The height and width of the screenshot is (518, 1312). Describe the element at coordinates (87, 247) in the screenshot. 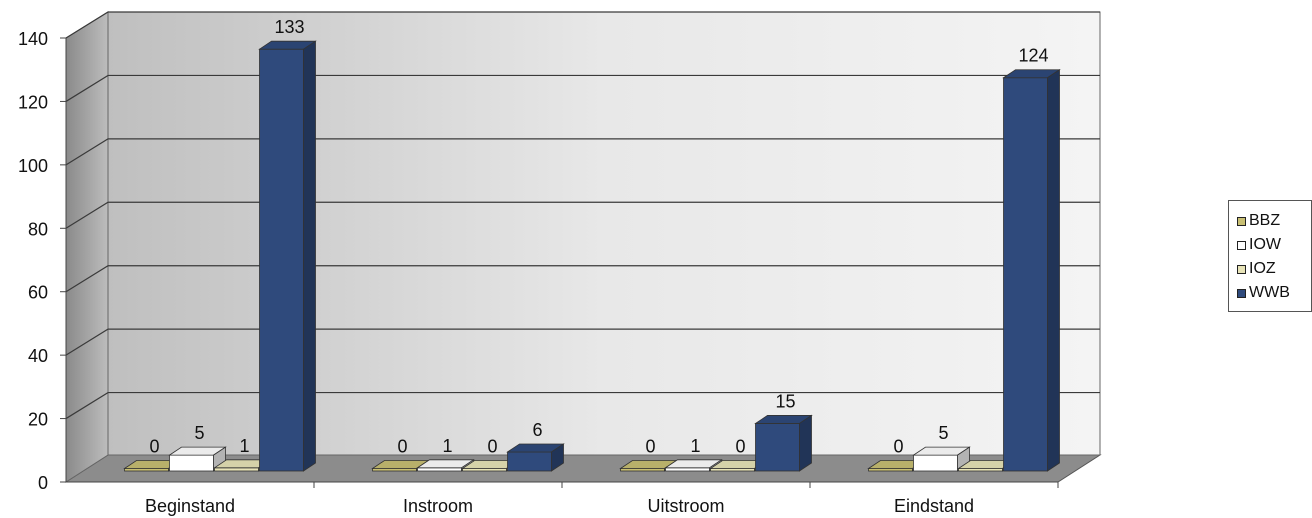

I see `side-wall` at that location.